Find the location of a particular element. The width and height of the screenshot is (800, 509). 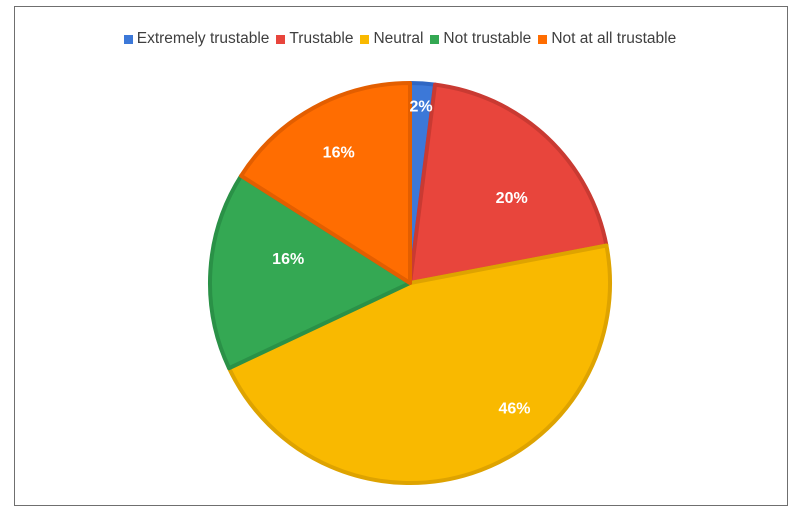

legend-label: Trustable is located at coordinates (321, 38).